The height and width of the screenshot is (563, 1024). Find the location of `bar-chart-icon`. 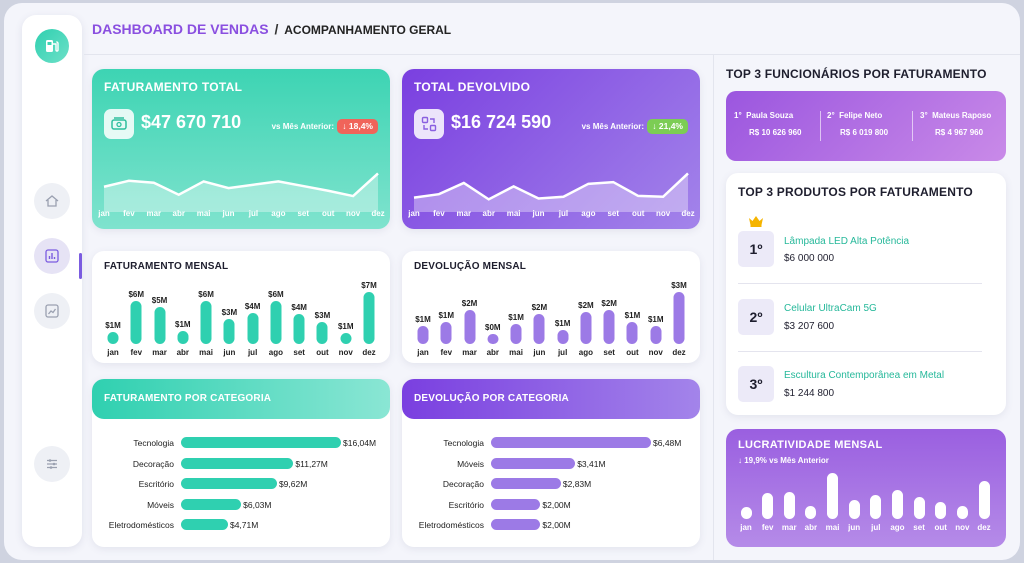

bar-chart-icon is located at coordinates (52, 256).